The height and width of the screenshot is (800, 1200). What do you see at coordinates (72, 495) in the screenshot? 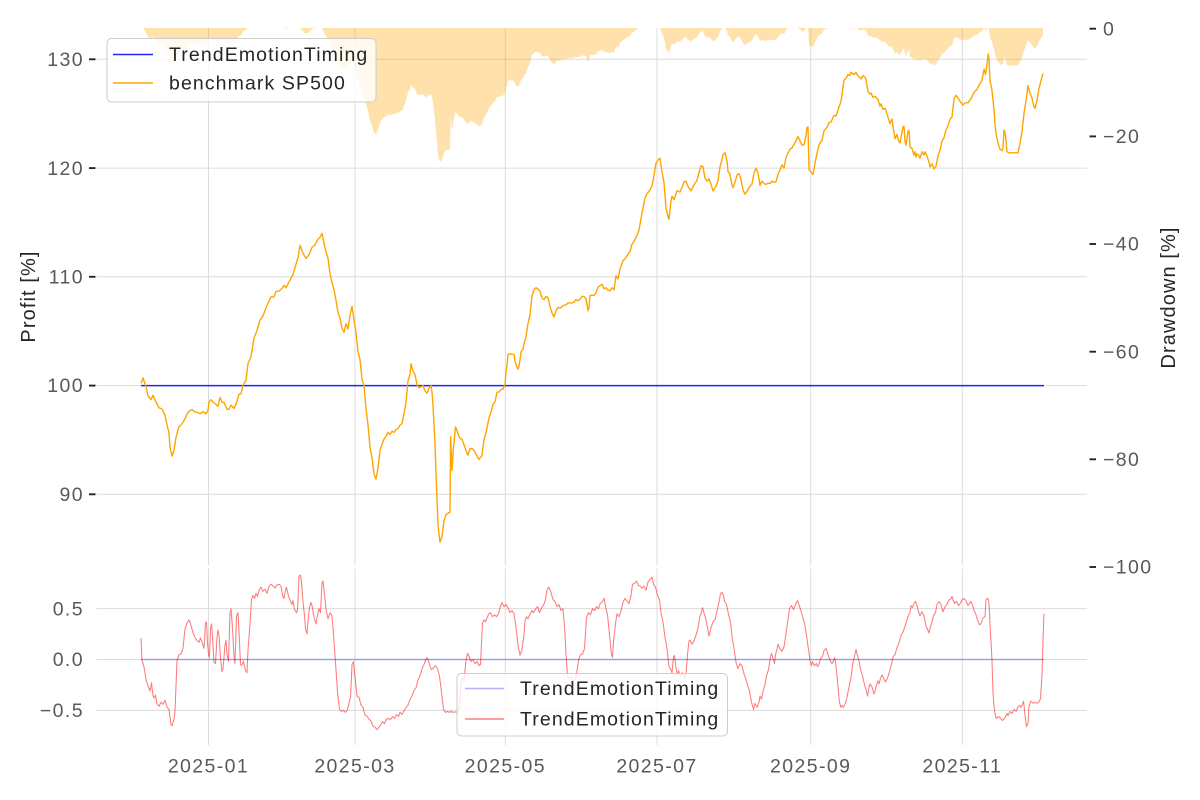
I see `svg-text: 90` at bounding box center [72, 495].